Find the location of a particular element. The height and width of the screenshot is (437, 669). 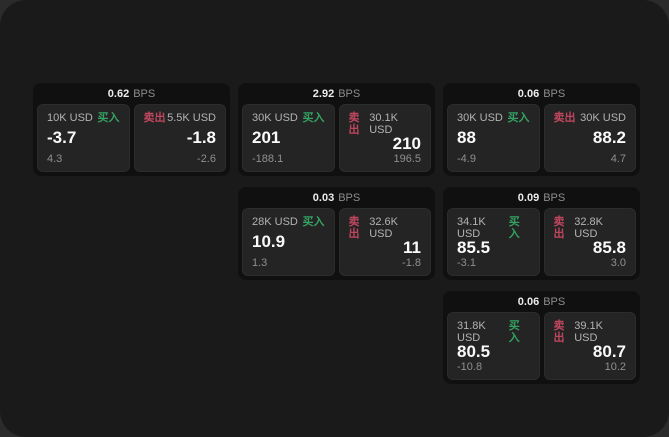

sell-price: 80.7 is located at coordinates (609, 351).